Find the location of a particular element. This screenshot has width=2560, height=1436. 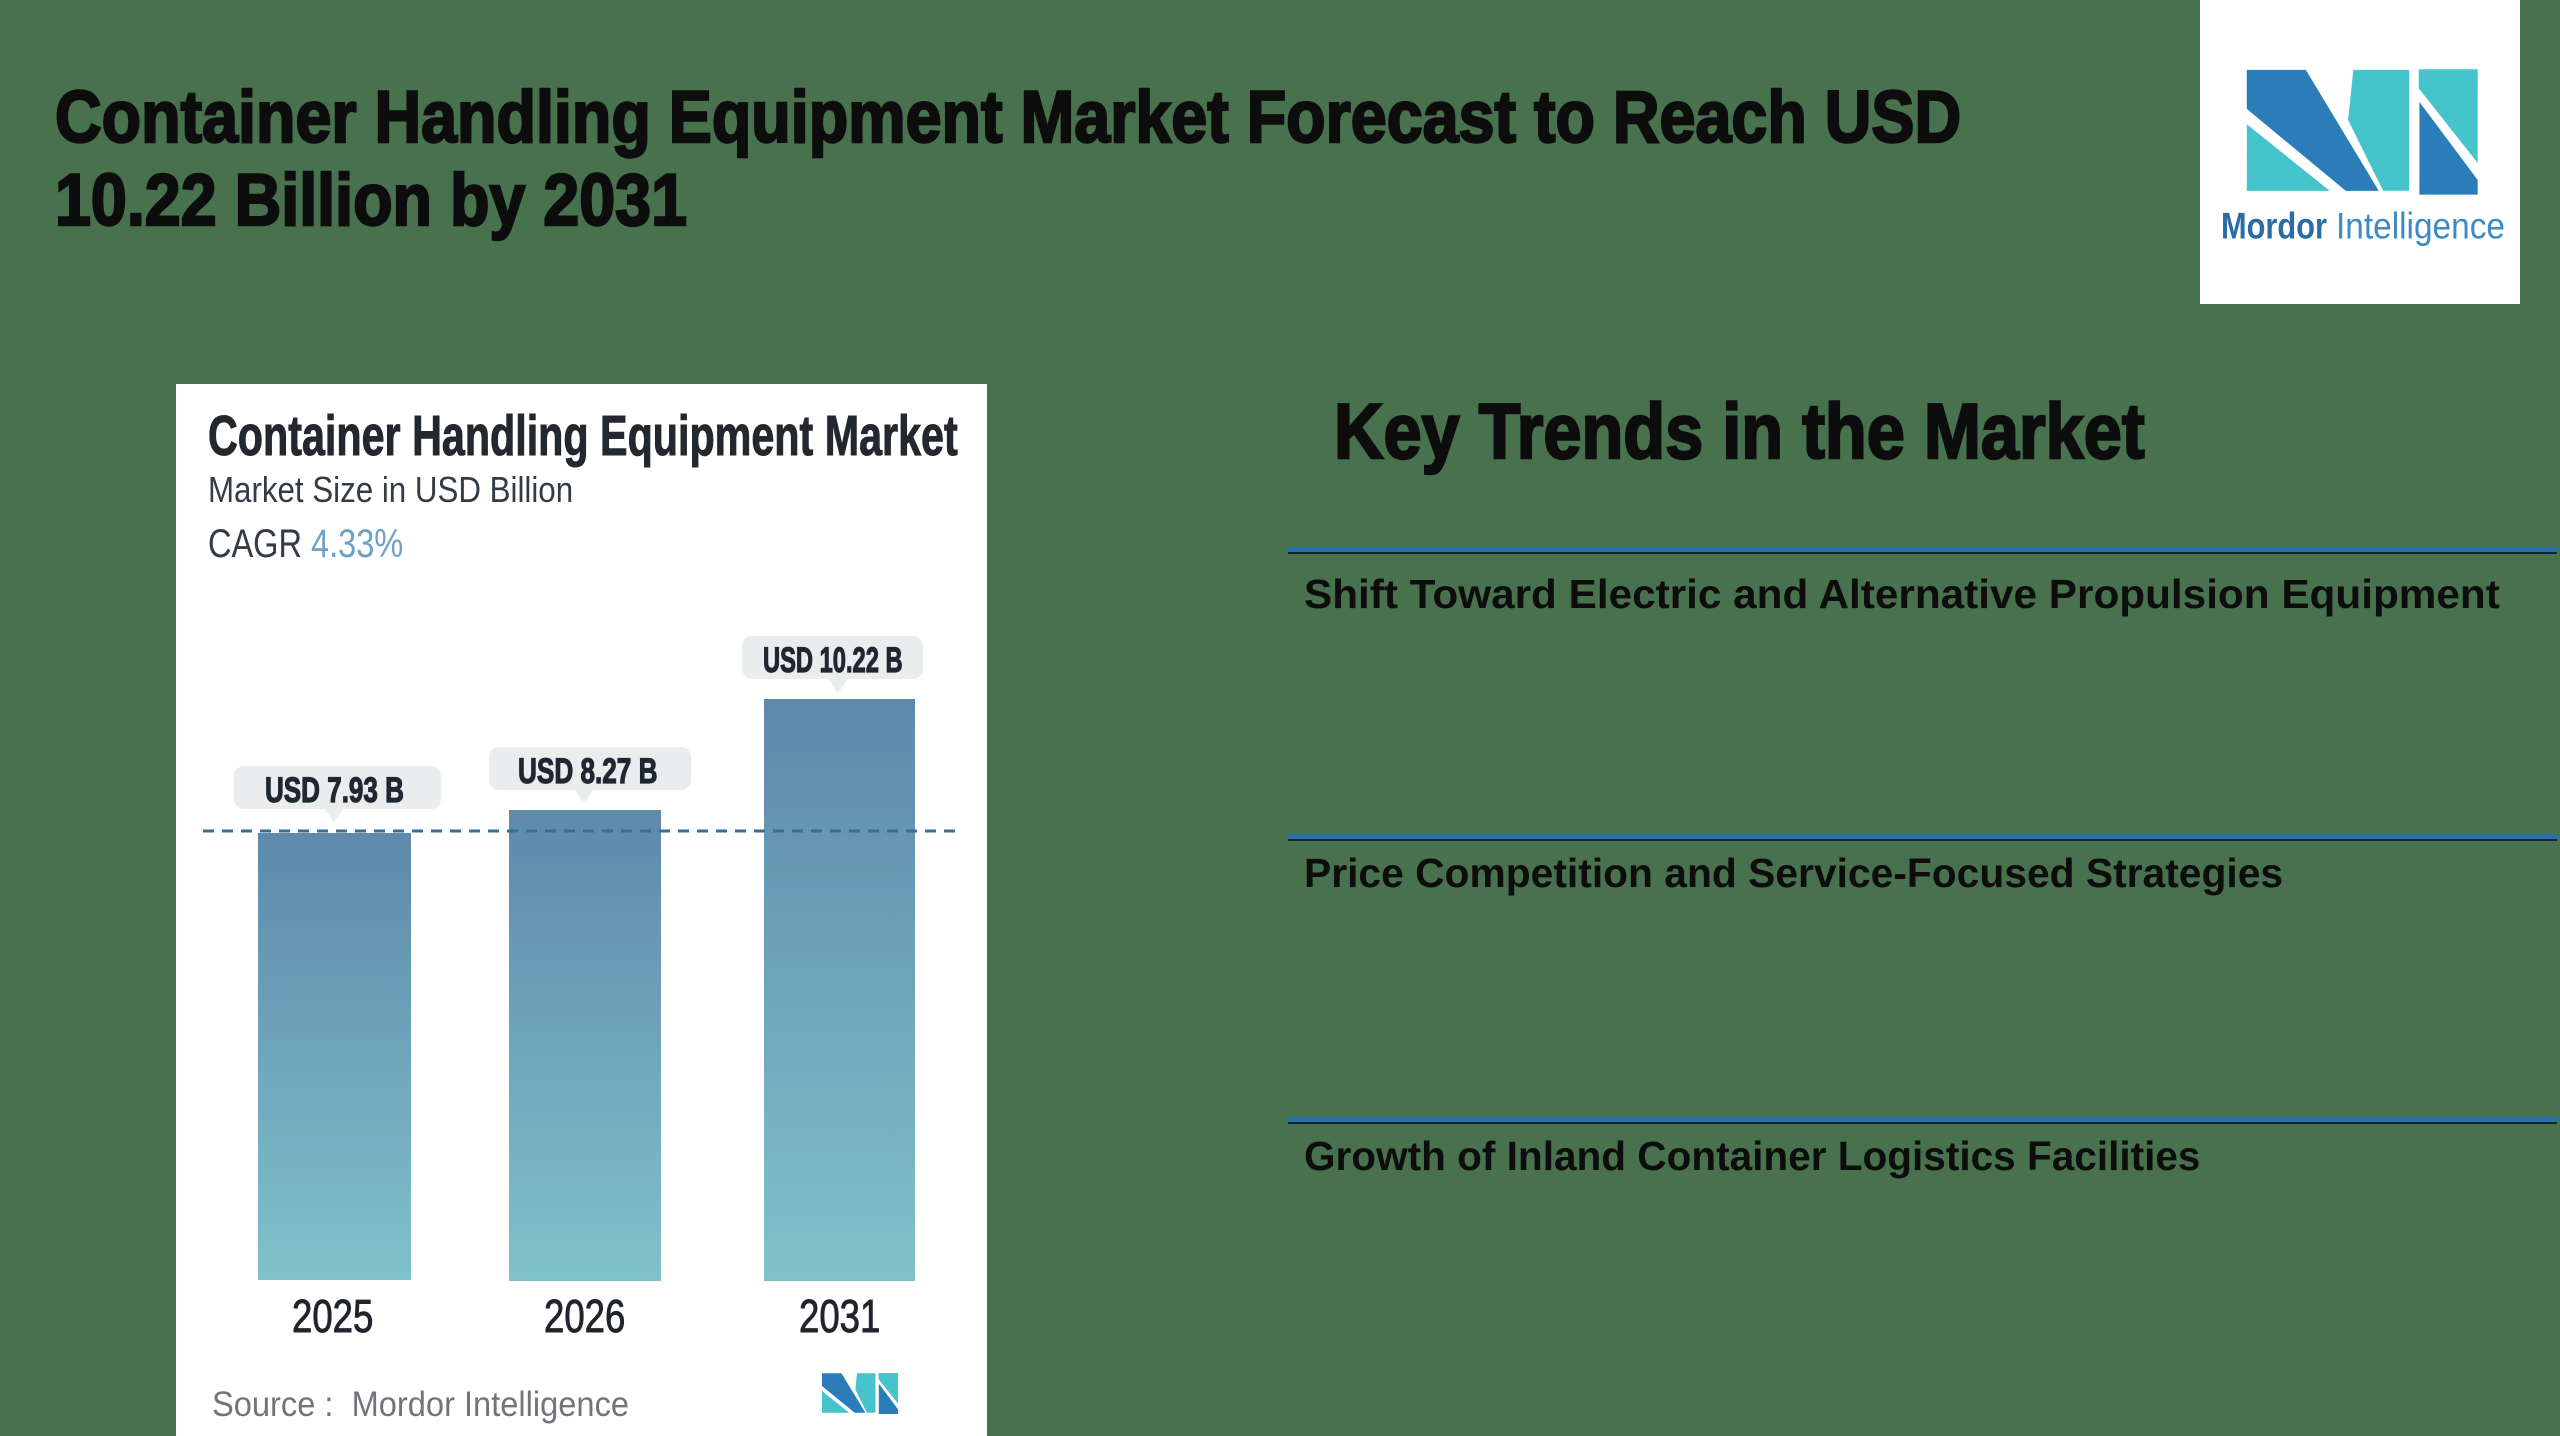

svg-text: Intelligence is located at coordinates (2420, 225).